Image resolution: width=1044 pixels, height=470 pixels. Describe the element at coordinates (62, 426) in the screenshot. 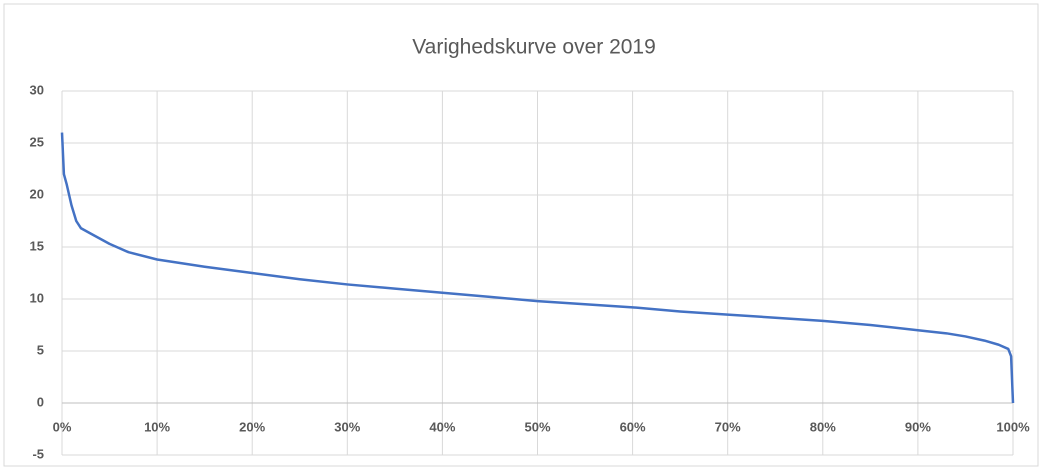

I see `x-tick-label: 0%` at that location.